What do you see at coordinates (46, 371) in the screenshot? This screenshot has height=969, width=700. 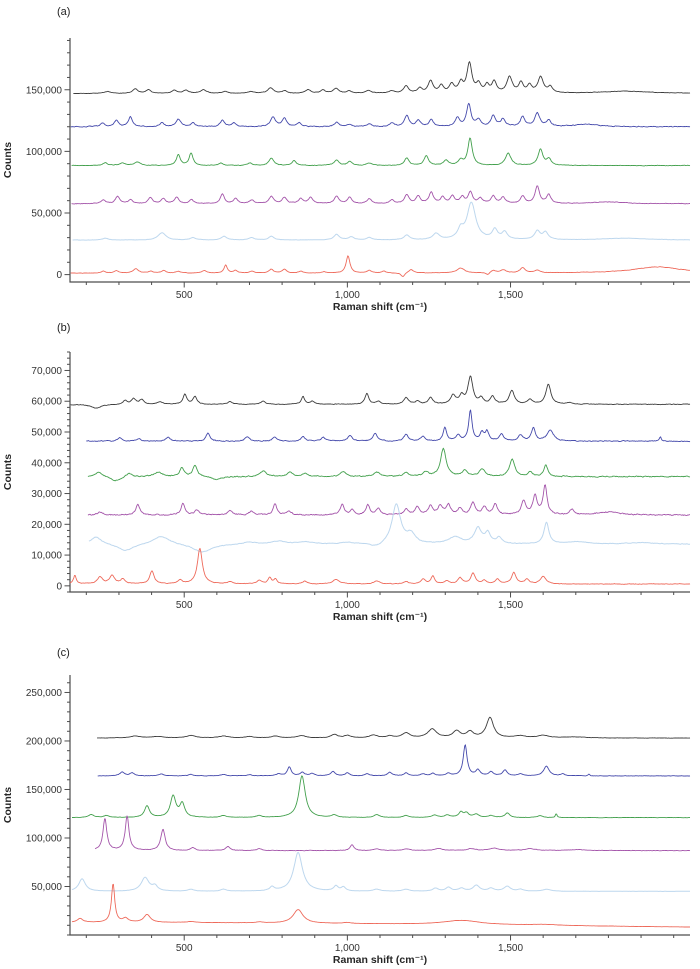 I see `y-tick-label: 70,000` at bounding box center [46, 371].